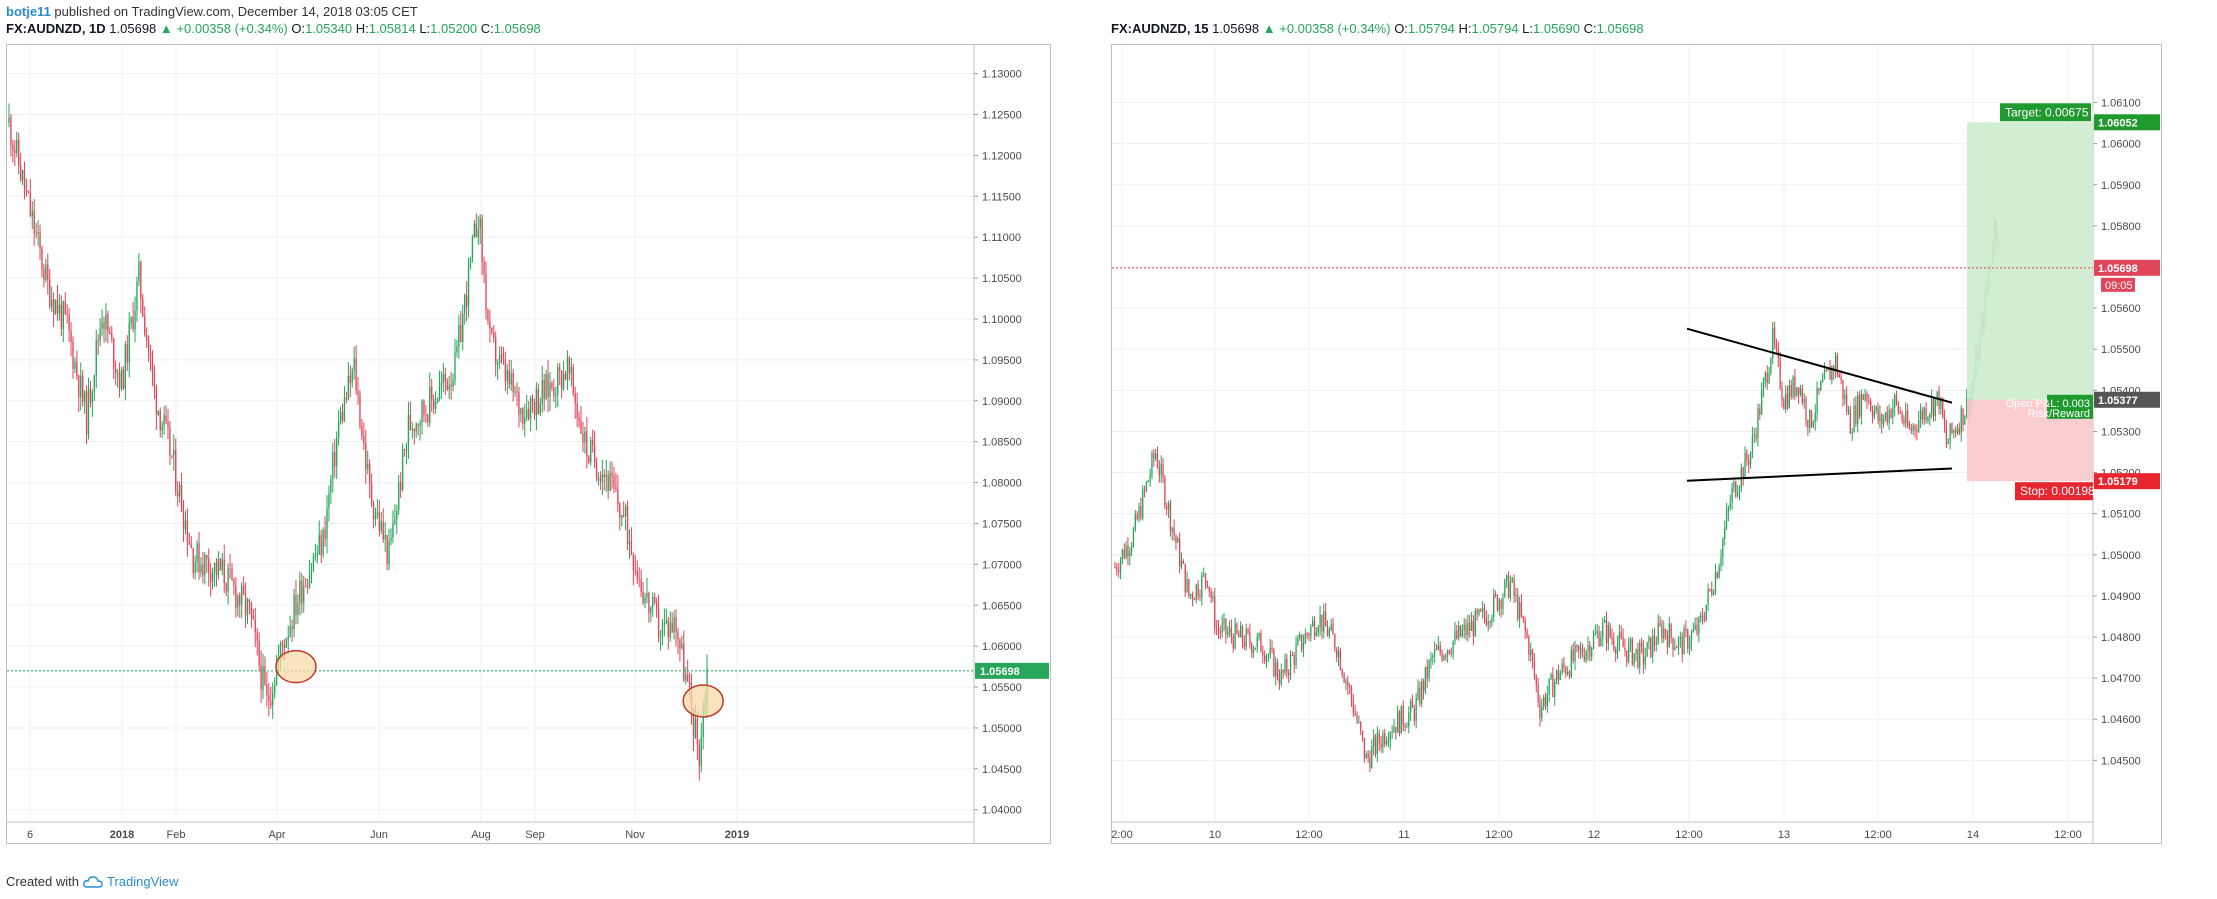 This screenshot has height=899, width=2217. What do you see at coordinates (2045, 112) in the screenshot?
I see `target-label-box` at bounding box center [2045, 112].